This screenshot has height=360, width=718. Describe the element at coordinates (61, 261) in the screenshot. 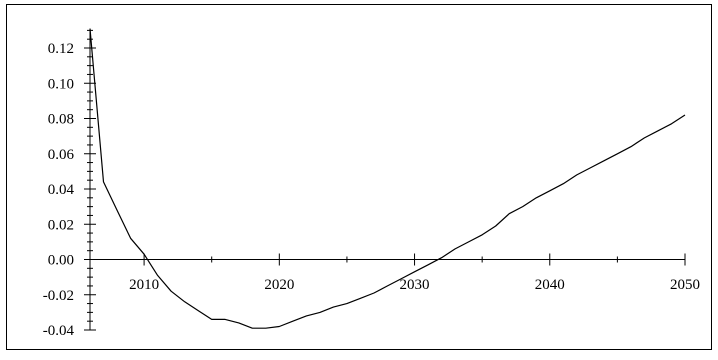

I see `y-tick-label: 0.00` at that location.